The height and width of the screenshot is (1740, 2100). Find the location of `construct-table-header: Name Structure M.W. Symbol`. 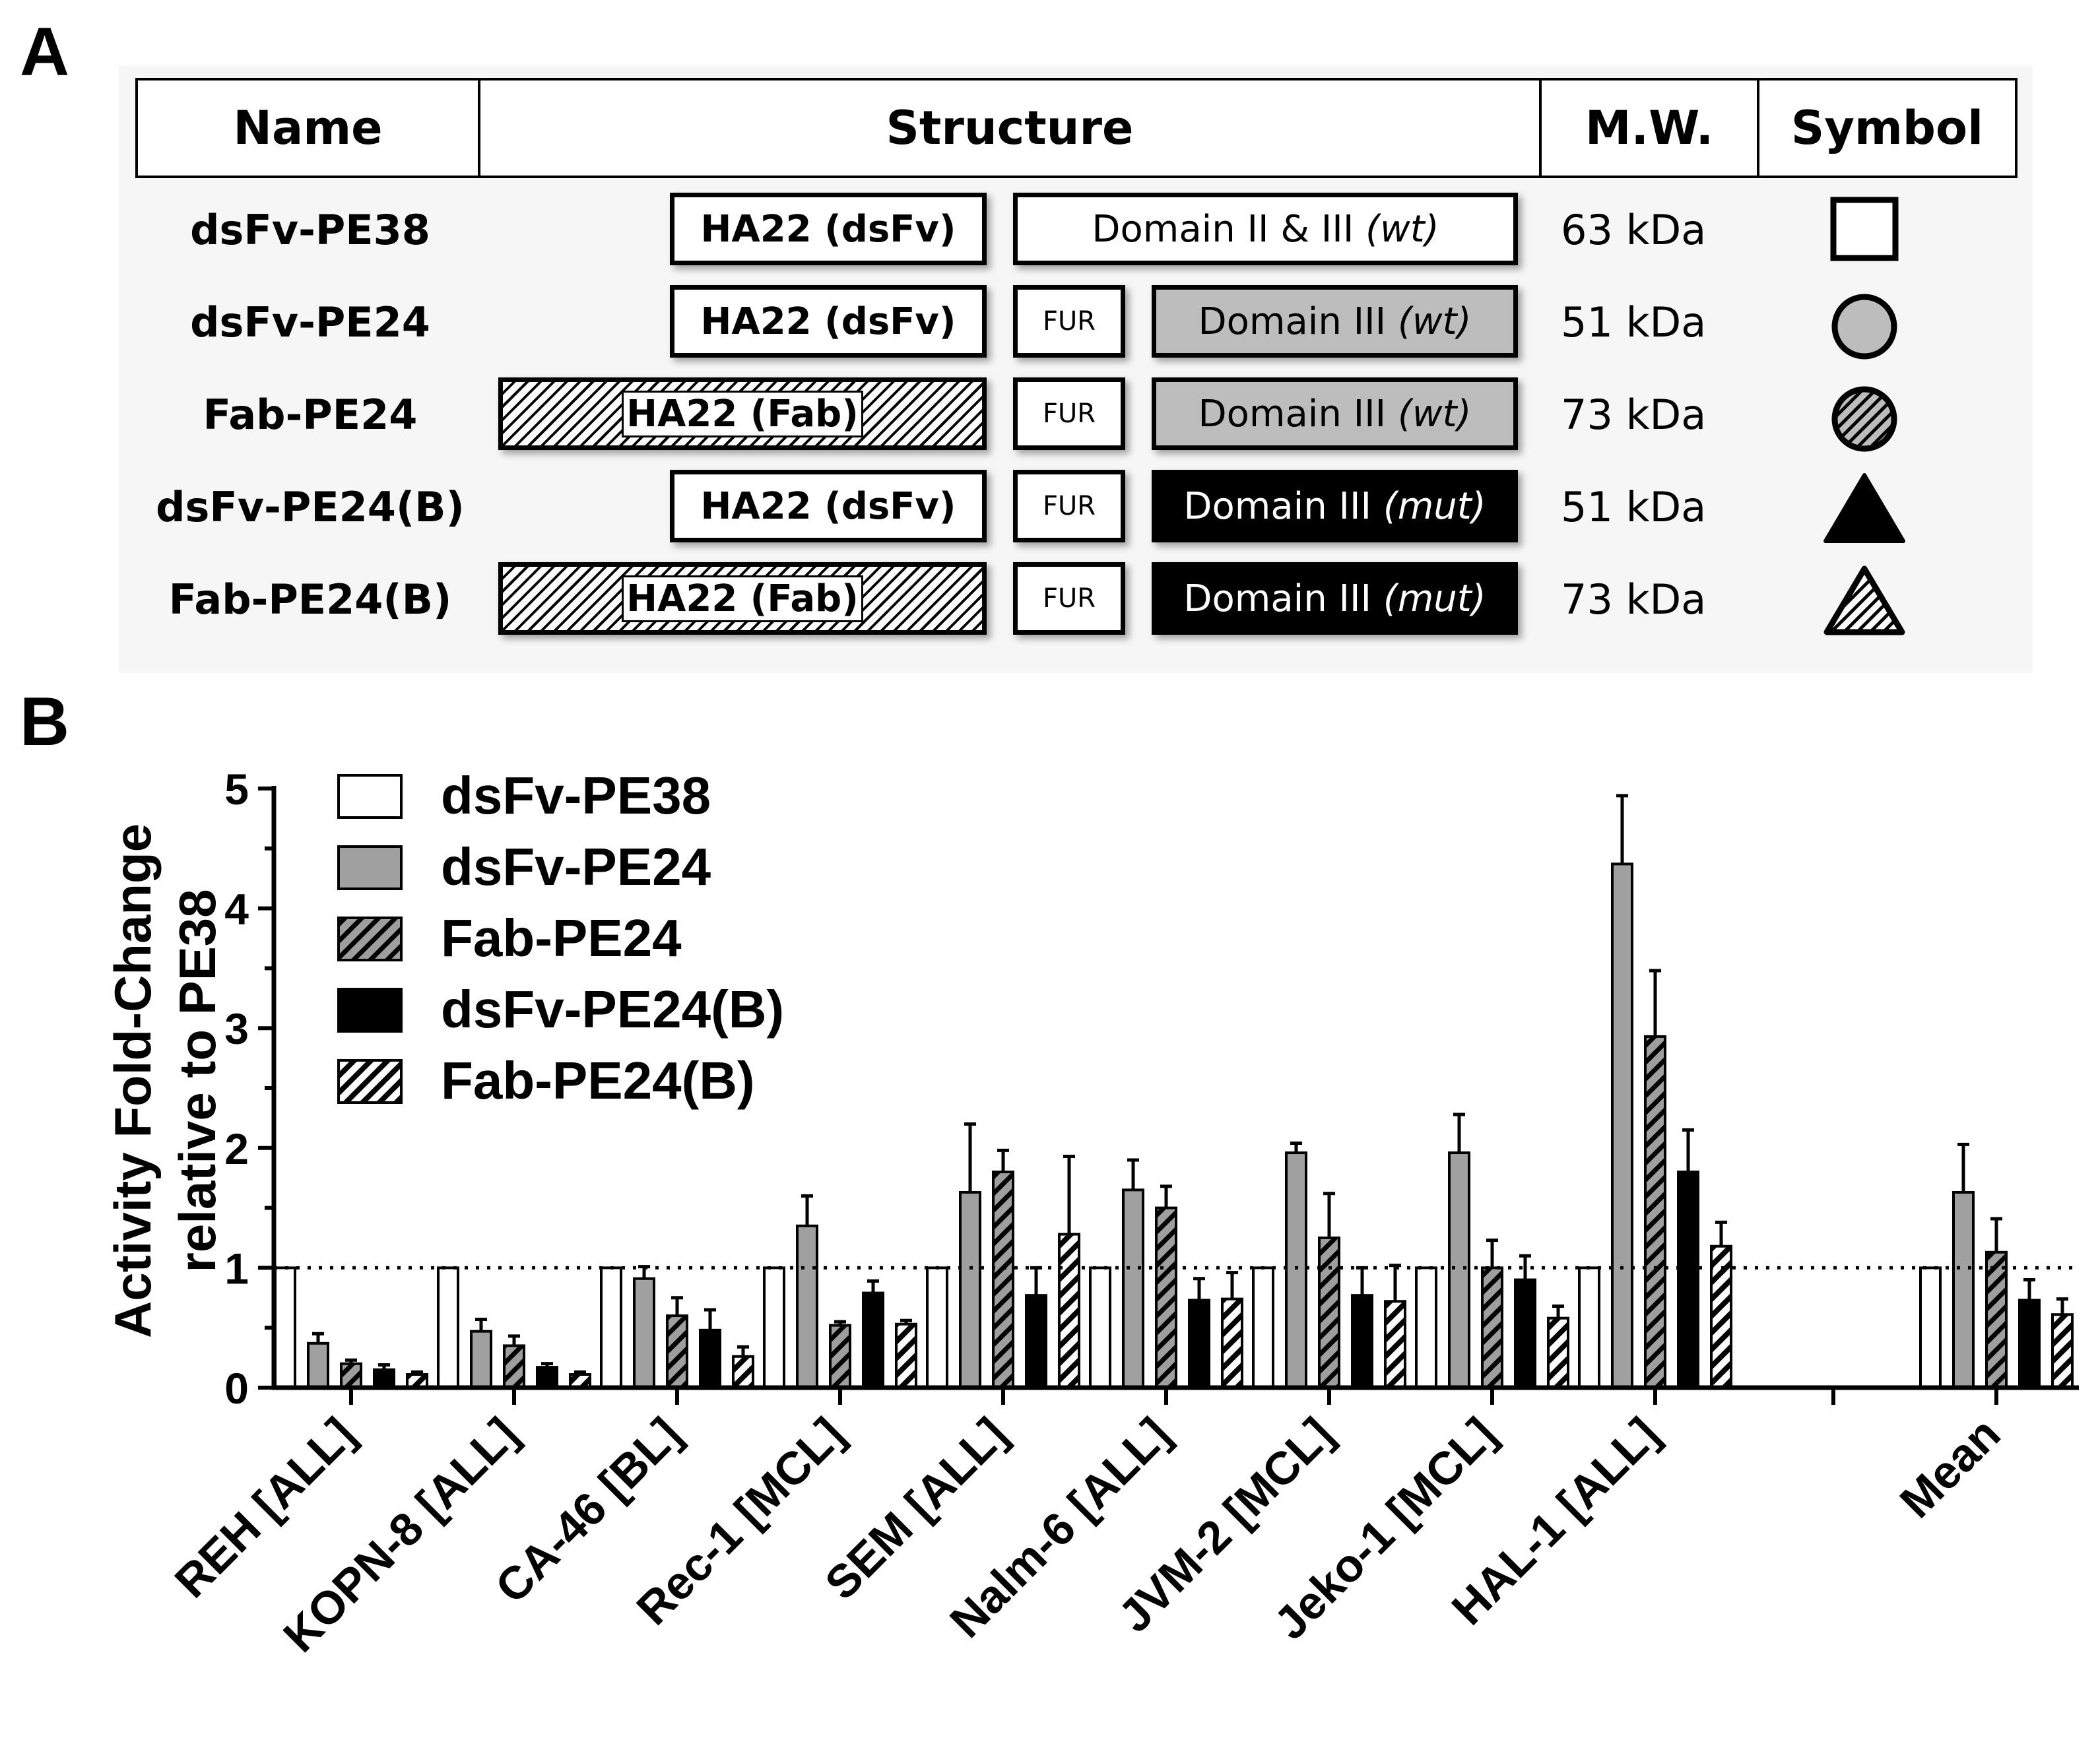

construct-table-header: Name Structure M.W. Symbol is located at coordinates (1076, 128).